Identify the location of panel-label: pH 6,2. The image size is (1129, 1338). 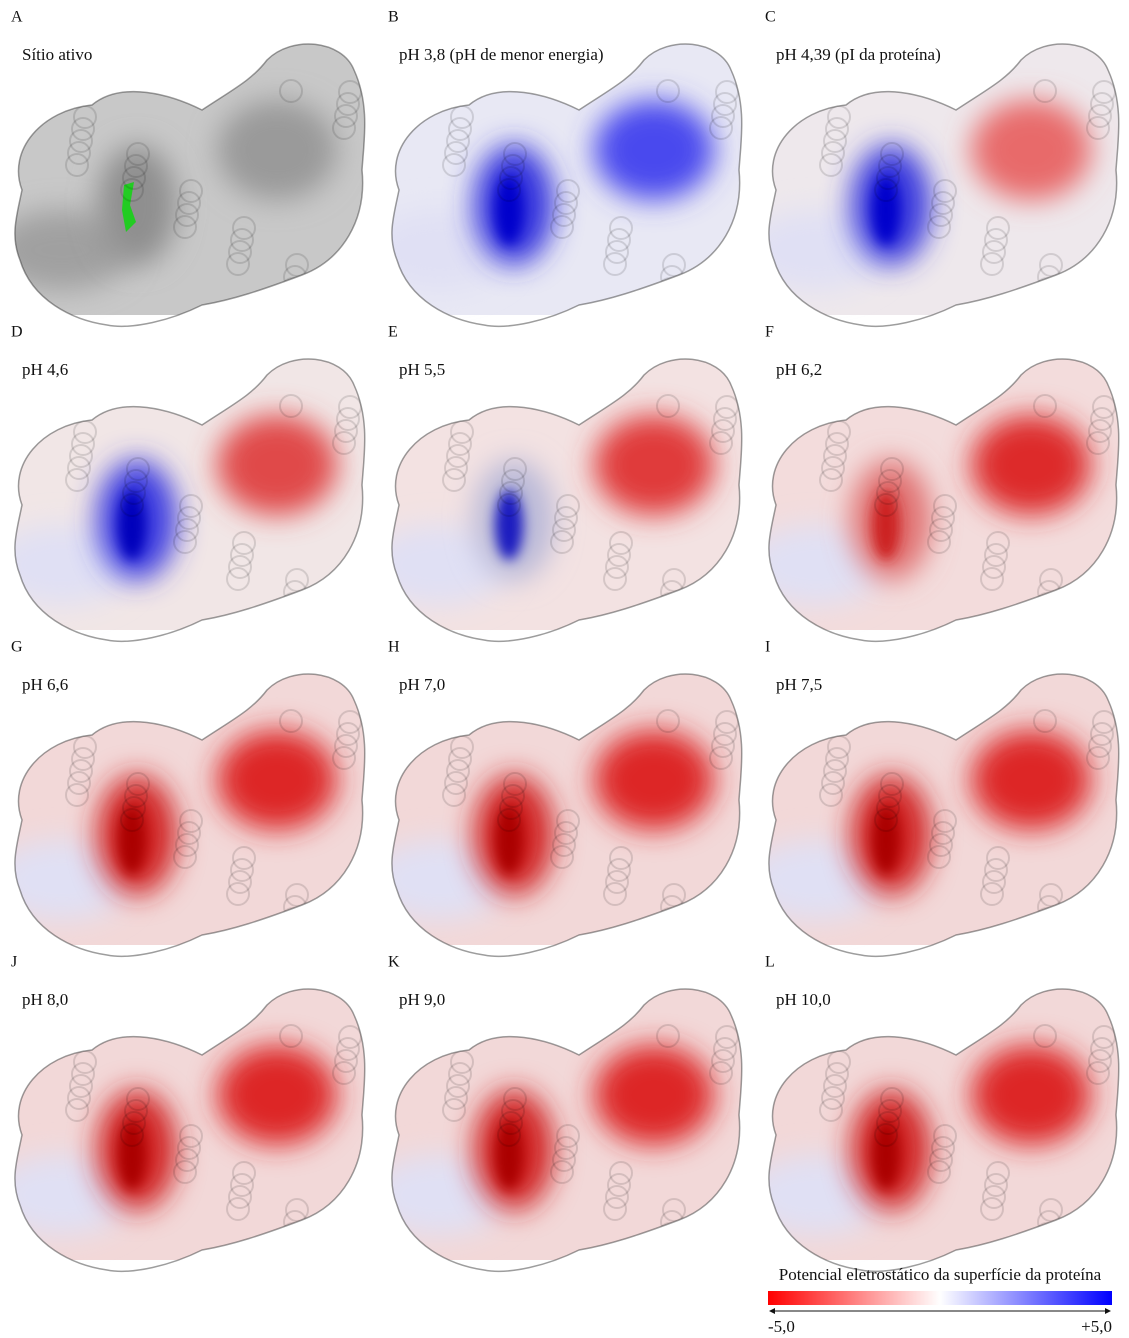
(799, 369).